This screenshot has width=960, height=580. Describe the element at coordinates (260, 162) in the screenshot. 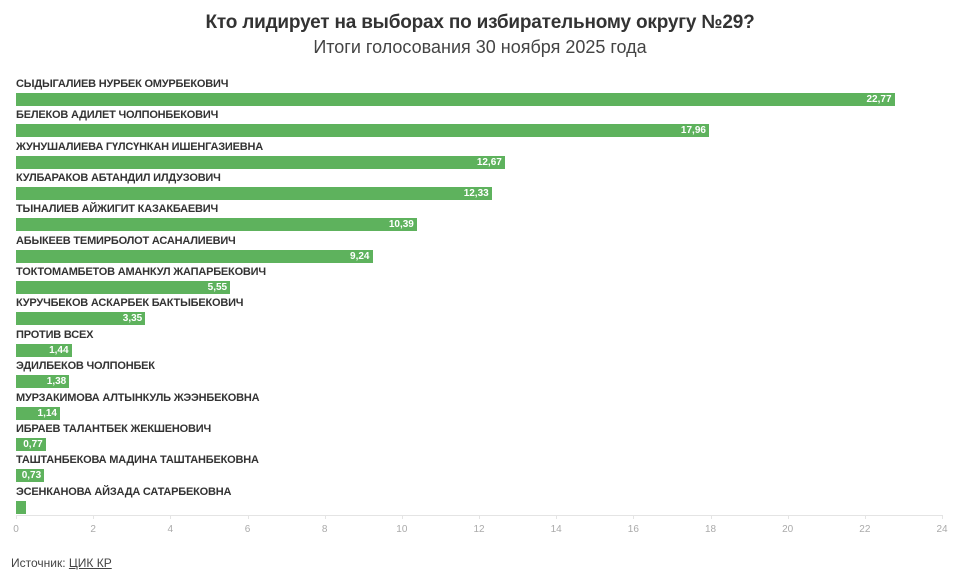

I see `bar: 12,67` at that location.